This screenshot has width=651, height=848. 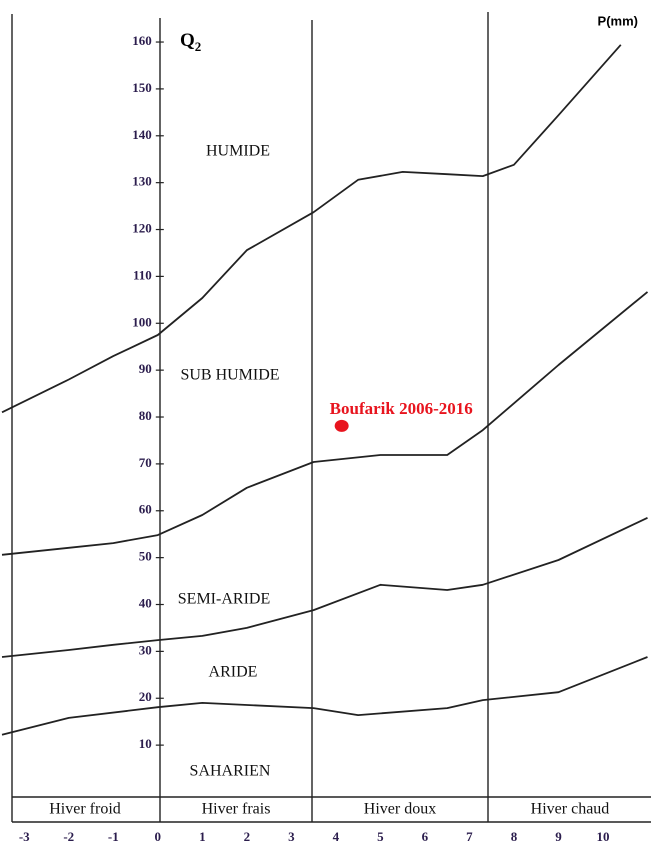 I want to click on corner-label: P(mm), so click(x=618, y=20).